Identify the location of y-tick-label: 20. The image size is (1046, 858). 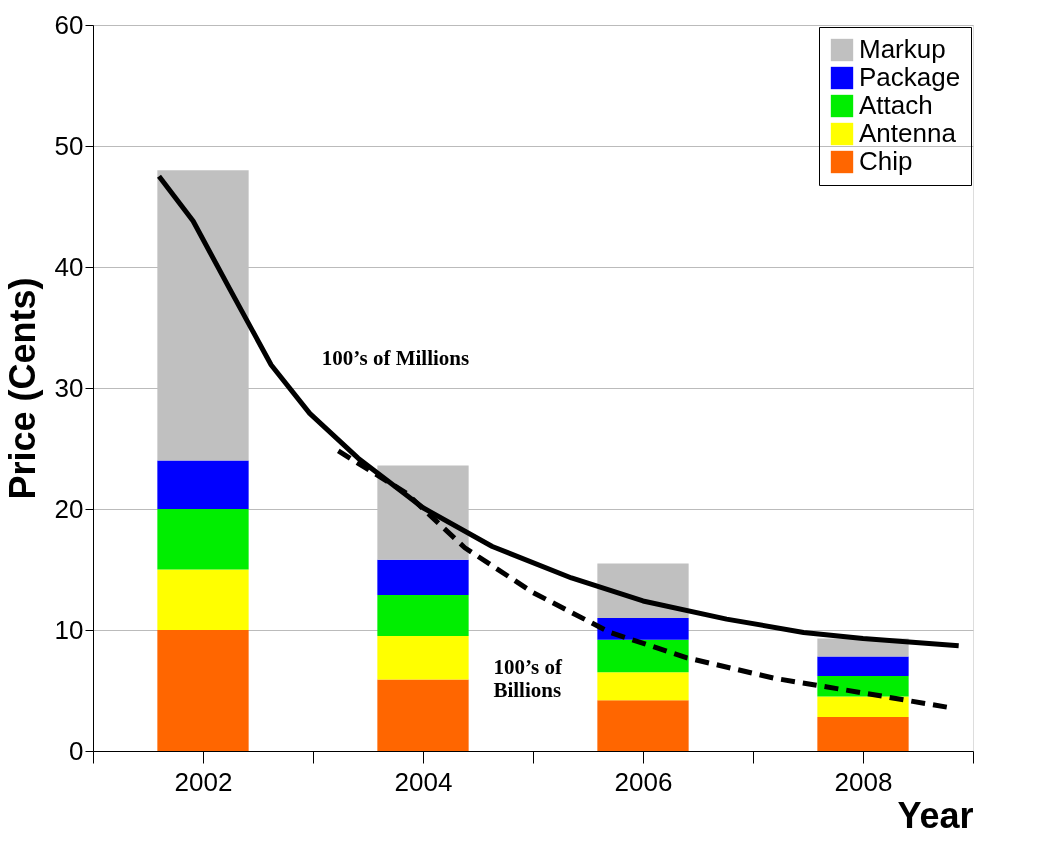
(69, 508).